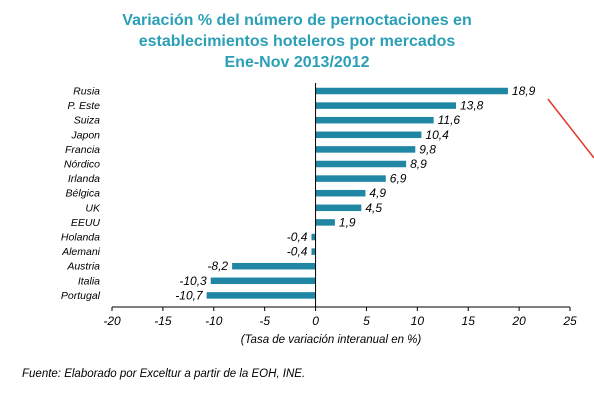 This screenshot has height=405, width=594. What do you see at coordinates (82, 165) in the screenshot?
I see `category-label: Nórdico` at bounding box center [82, 165].